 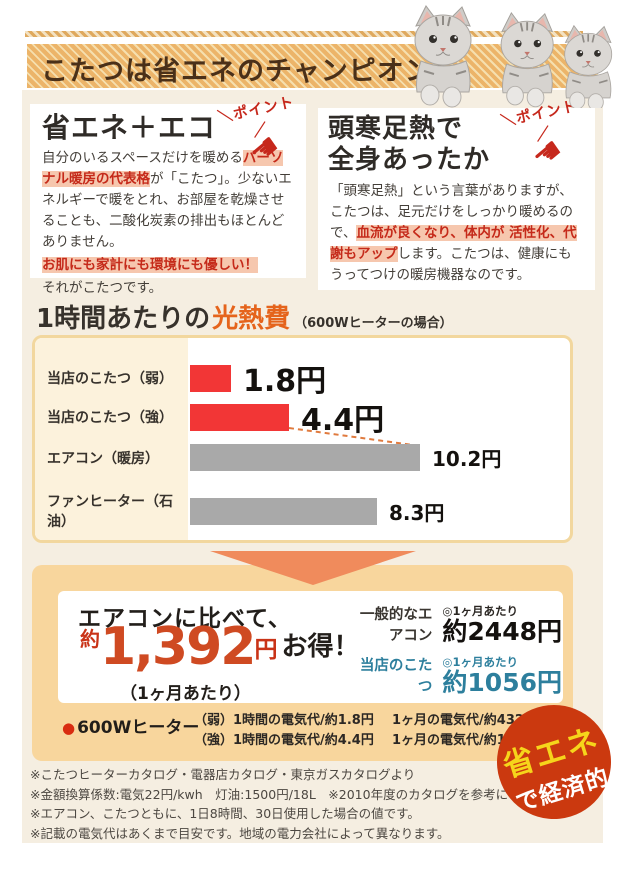 I want to click on chart-row-label: ファンヒーター（石油）, so click(x=110, y=512).